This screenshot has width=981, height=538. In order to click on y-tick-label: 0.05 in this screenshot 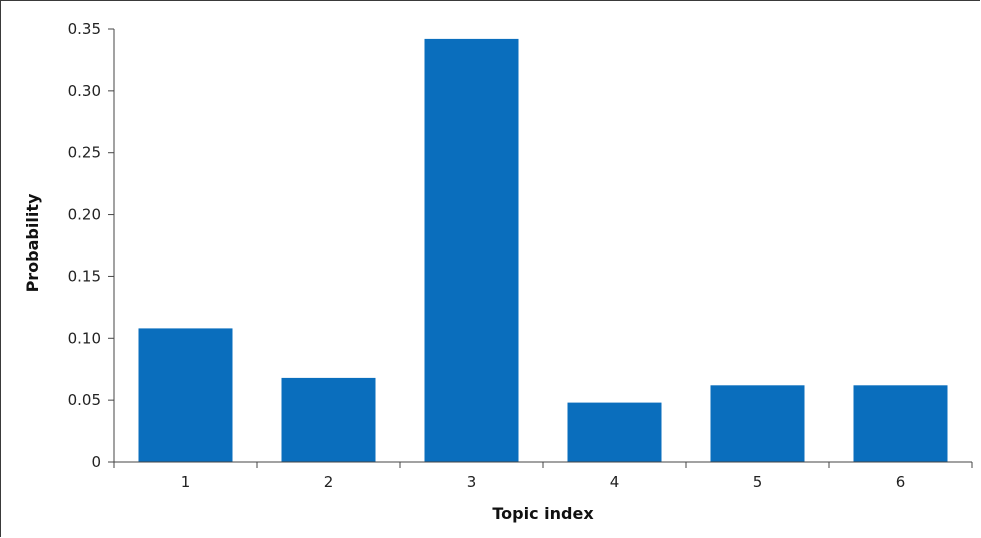, I will do `click(84, 400)`.